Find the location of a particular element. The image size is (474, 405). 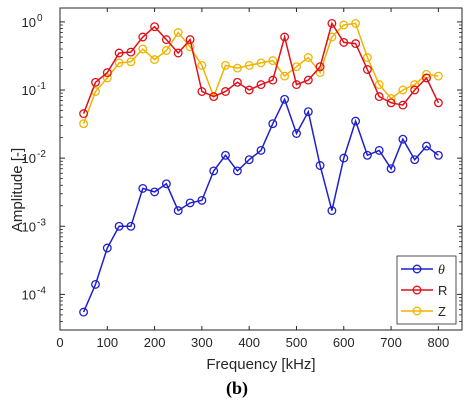

legend: θRZ is located at coordinates (426, 290).